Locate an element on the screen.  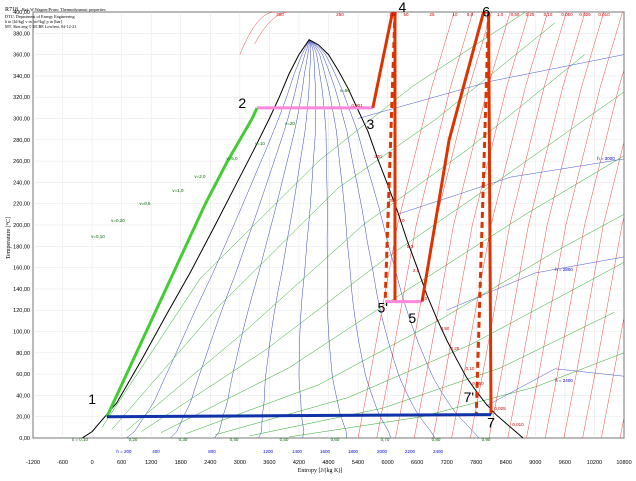
isoline-label: 0,40 is located at coordinates (234, 439).